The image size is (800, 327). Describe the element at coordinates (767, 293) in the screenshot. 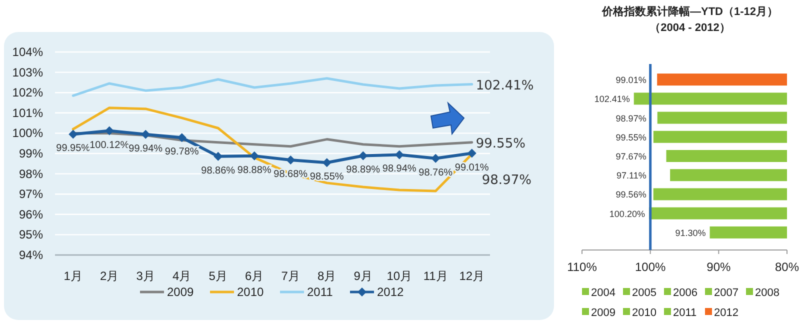

I see `legend-label: 2008` at that location.